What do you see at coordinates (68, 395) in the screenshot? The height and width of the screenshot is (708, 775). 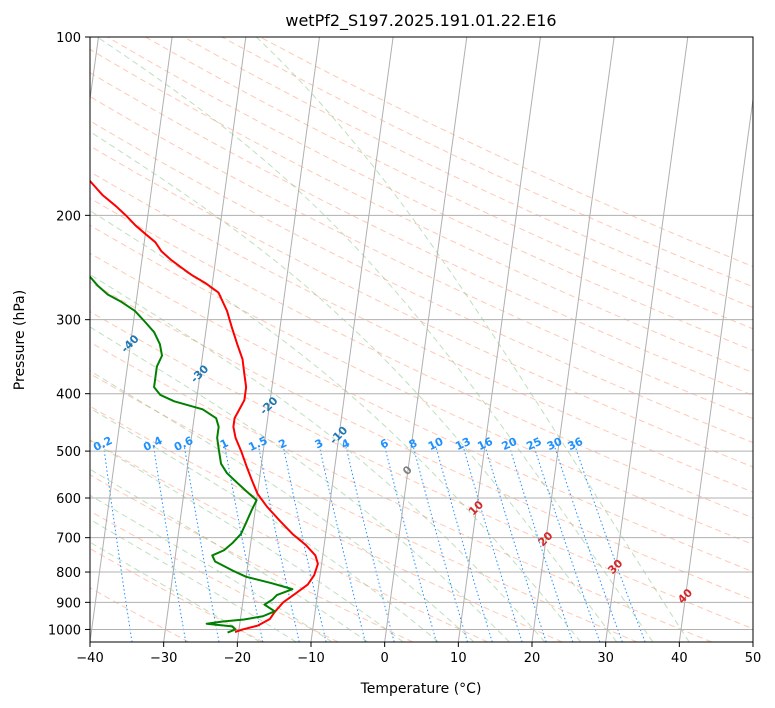 I see `y-tick-label: 400` at bounding box center [68, 395].